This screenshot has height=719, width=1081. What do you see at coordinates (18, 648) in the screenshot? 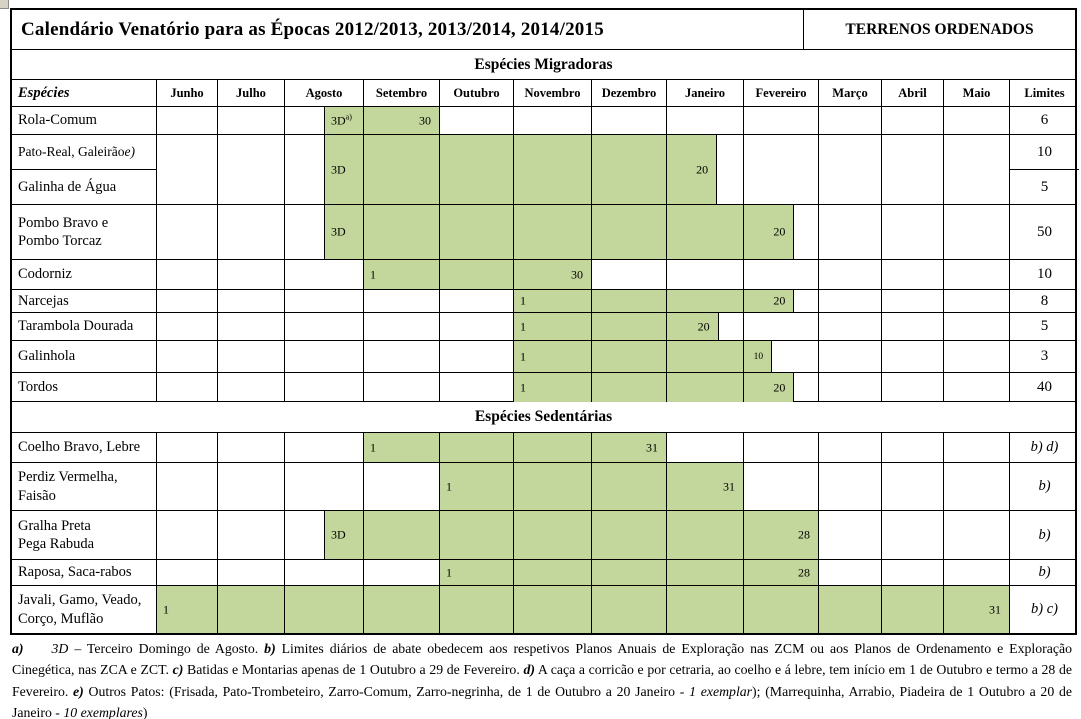
I see `footnote-segment: a)` at bounding box center [18, 648].